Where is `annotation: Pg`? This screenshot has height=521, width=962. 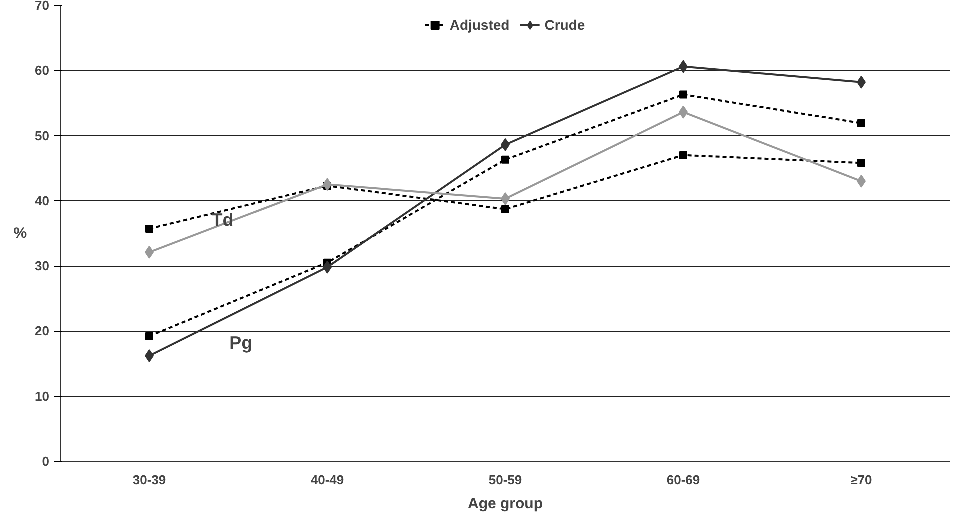
annotation: Pg is located at coordinates (241, 342).